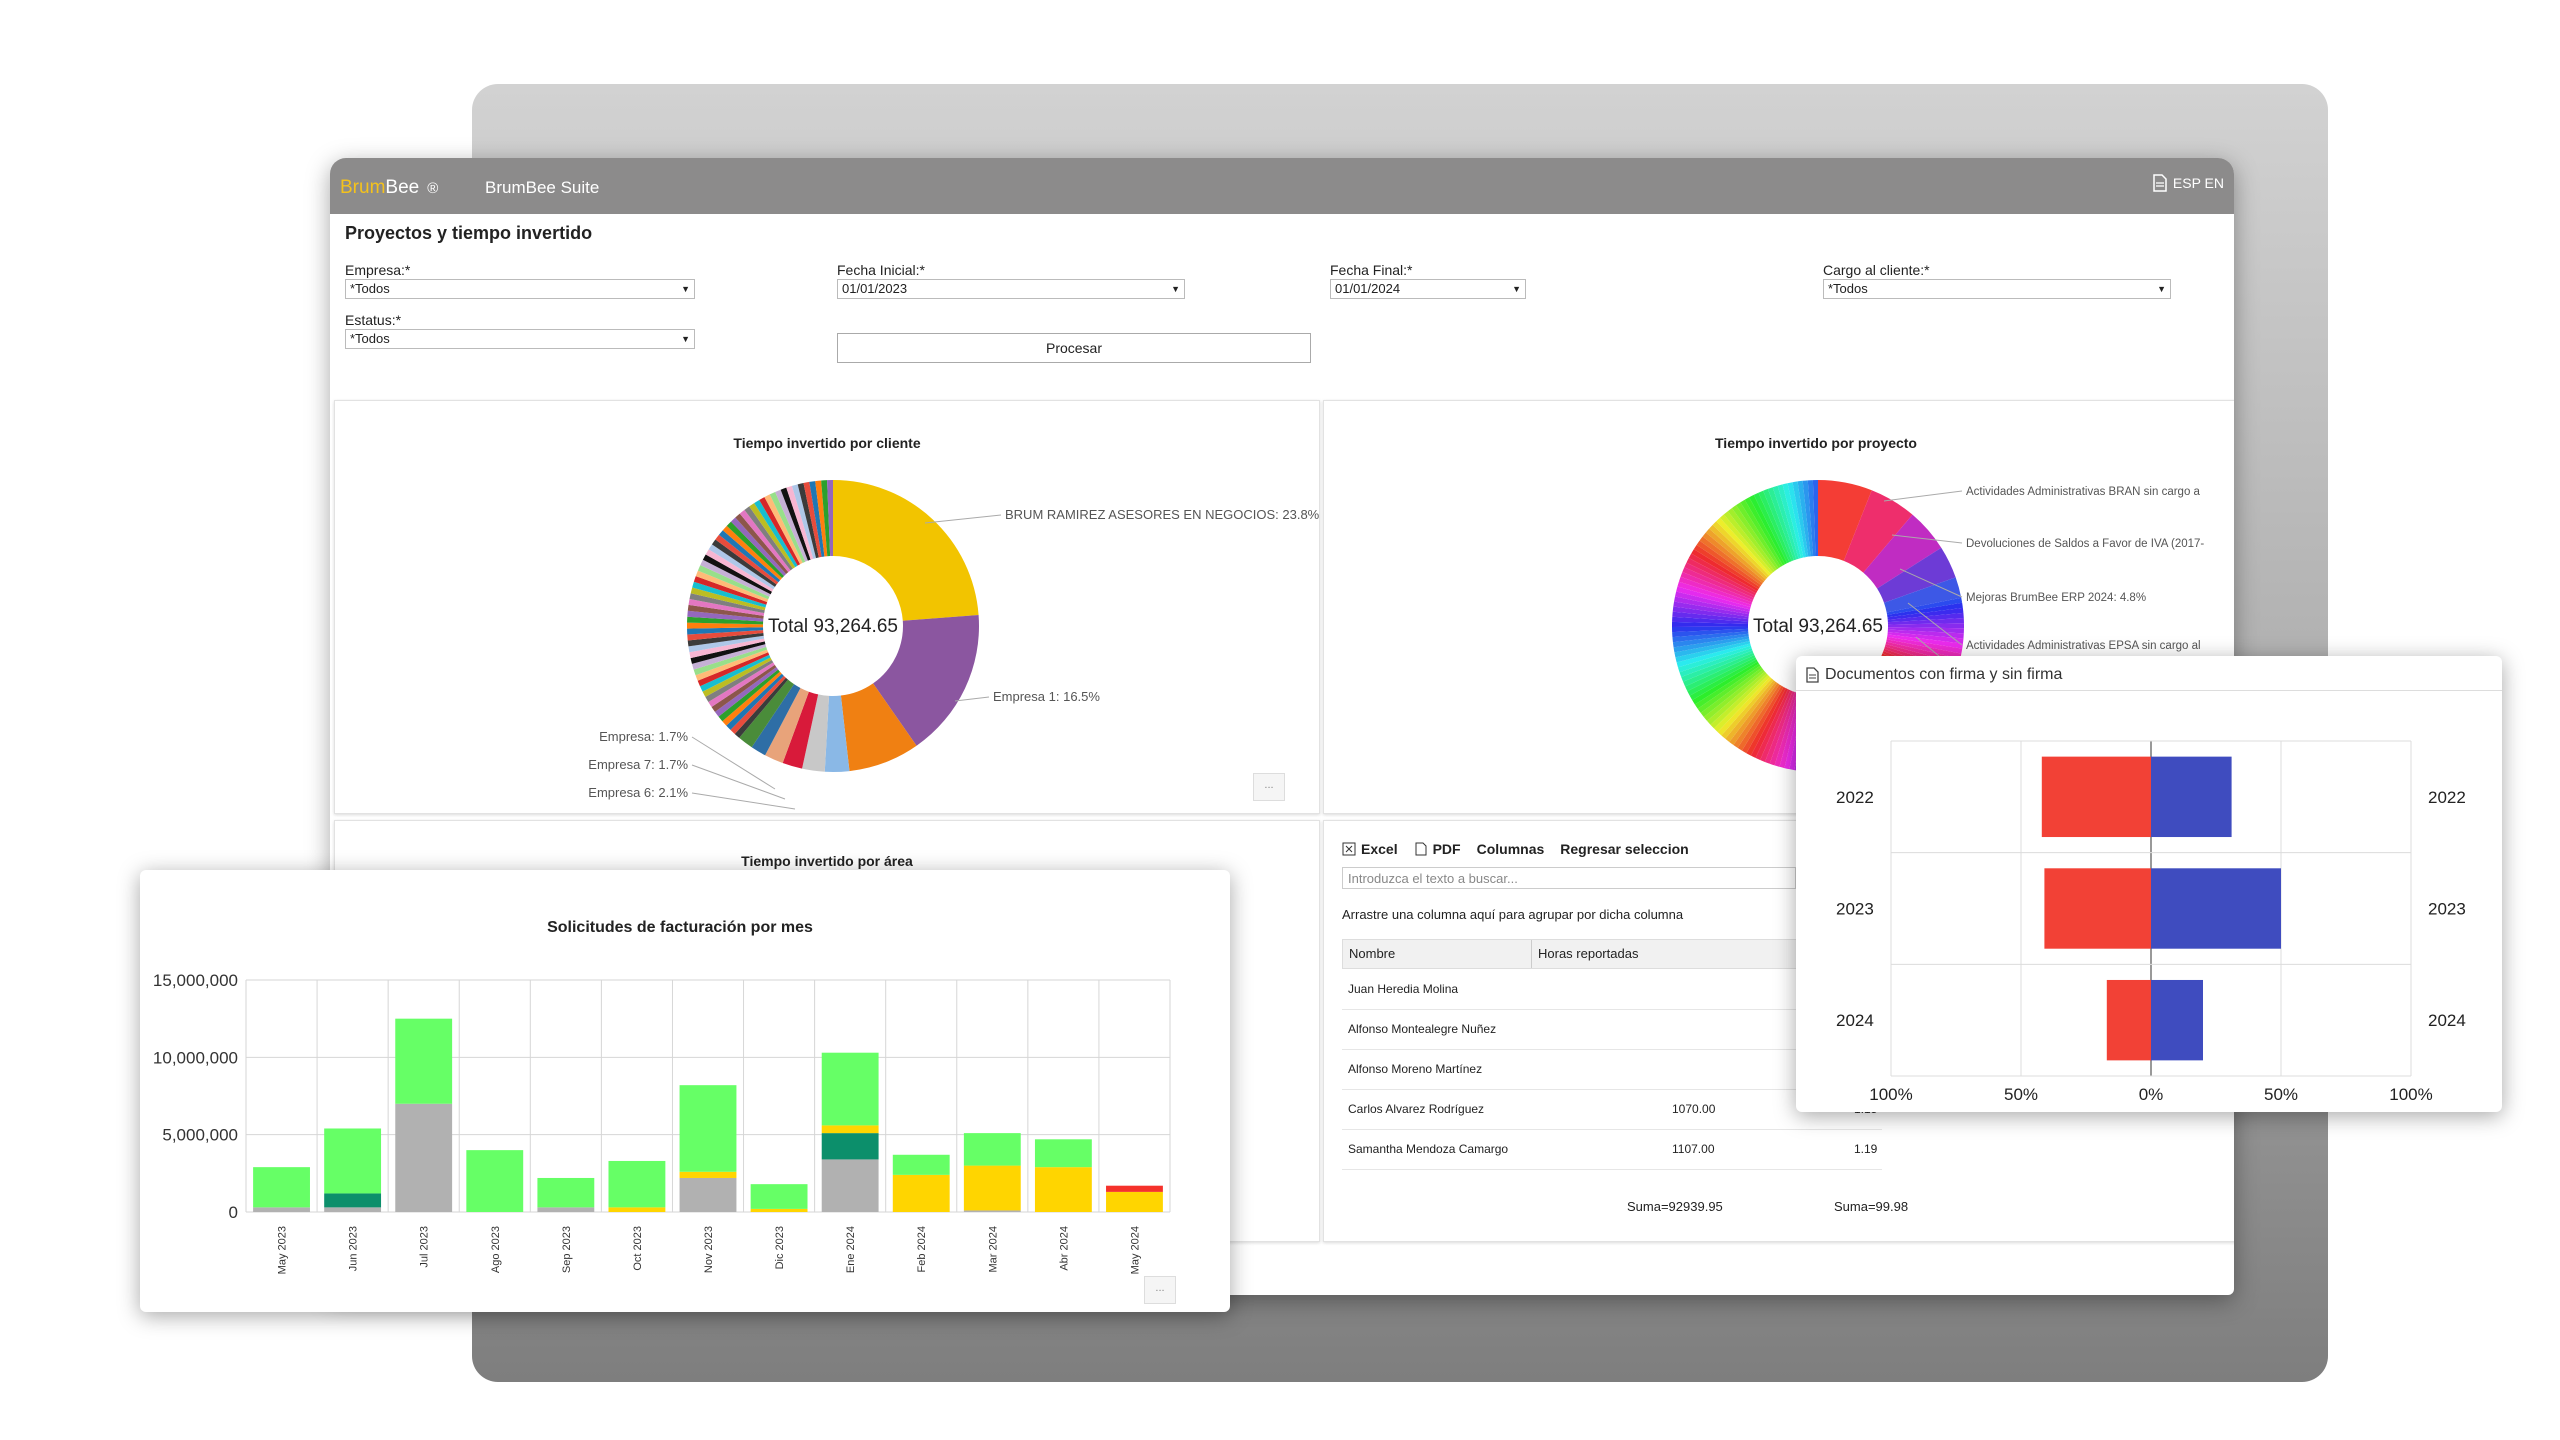 This screenshot has width=2560, height=1440. I want to click on table-row: Alfonso Moreno Martínez, so click(1612, 1069).